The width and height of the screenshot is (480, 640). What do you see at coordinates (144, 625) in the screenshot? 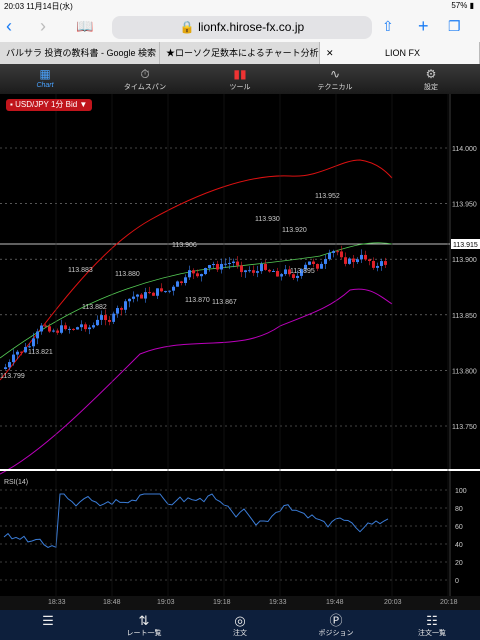
I see `rates-button: ⇅ レート一覧` at bounding box center [144, 625].